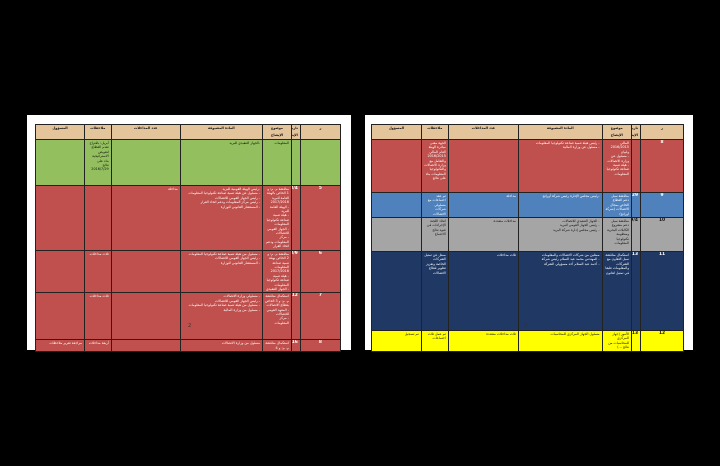  What do you see at coordinates (97, 218) in the screenshot?
I see `cell-notes` at bounding box center [97, 218].